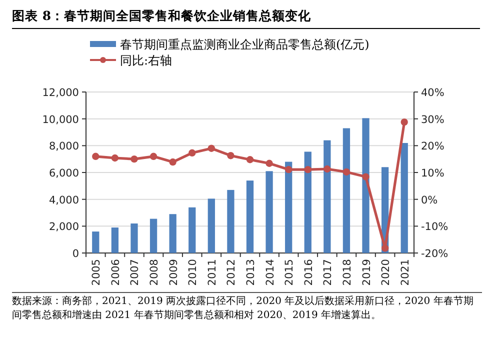  Describe the element at coordinates (432, 174) in the screenshot. I see `y2-tick-label: 10%` at that location.